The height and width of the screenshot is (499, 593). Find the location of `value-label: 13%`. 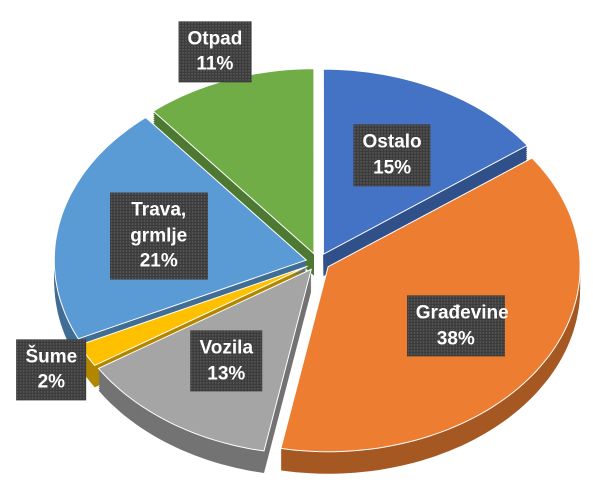

value-label: 13% is located at coordinates (226, 374).